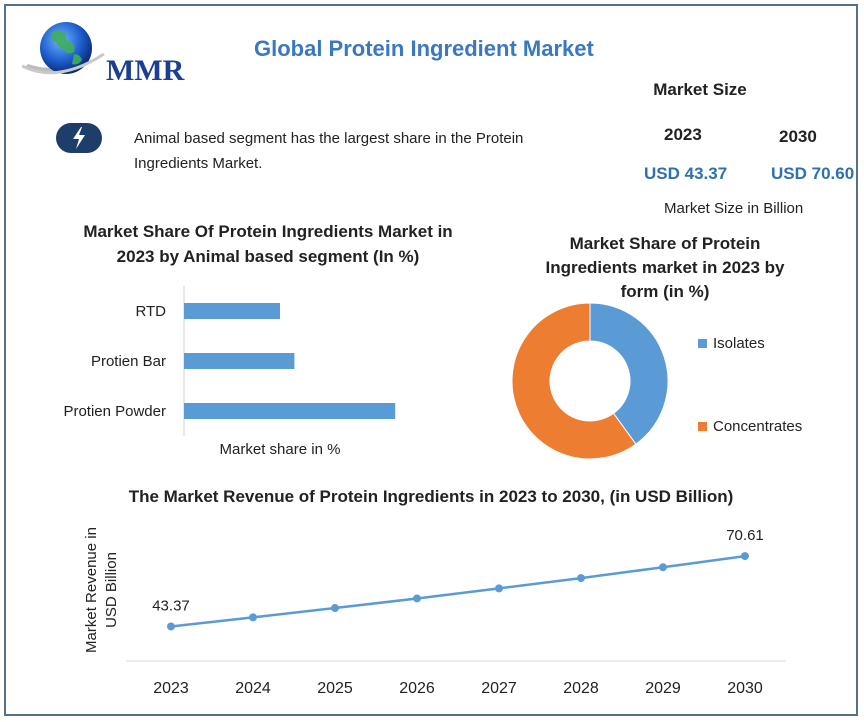 The height and width of the screenshot is (722, 864). I want to click on data-label-last: 70.61, so click(745, 535).